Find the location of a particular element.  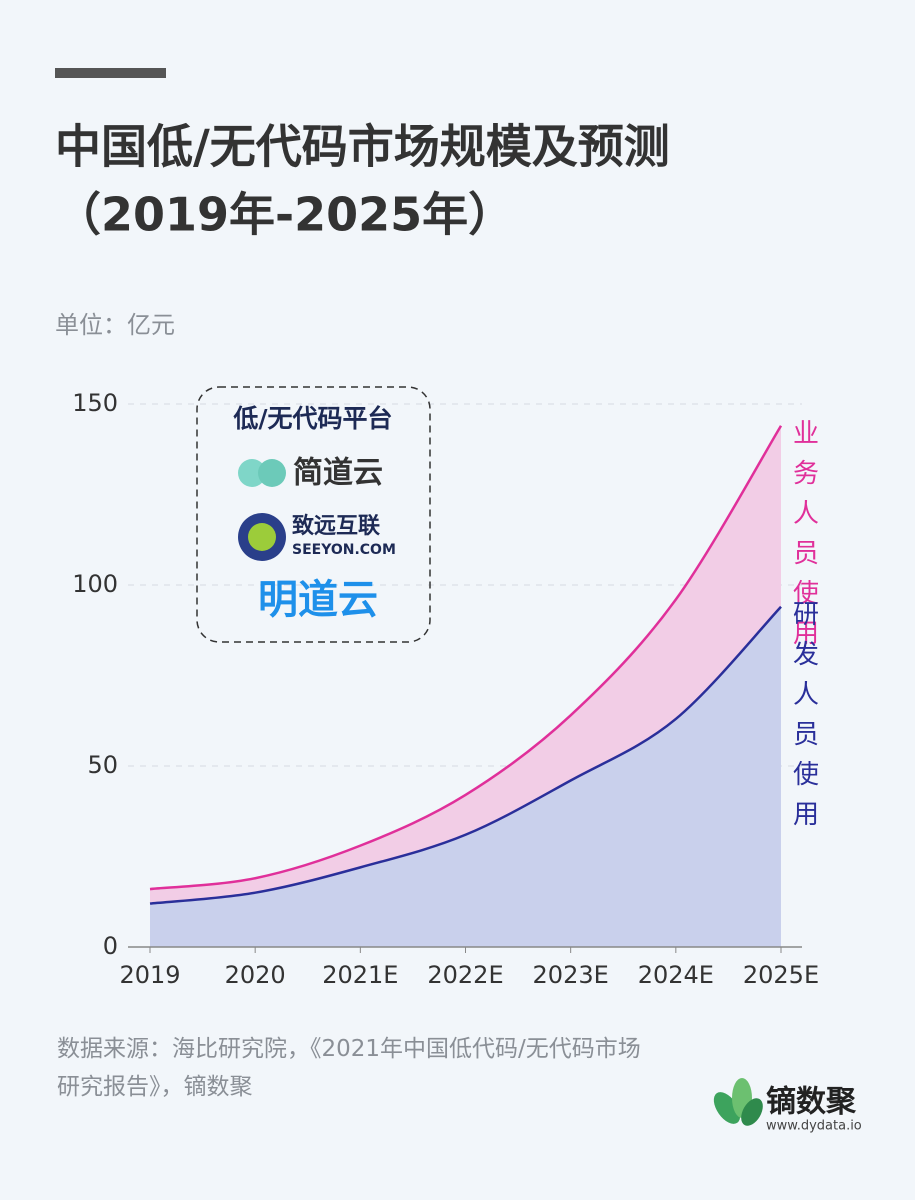

legend-box: 低/无代码平台 简道云 致远互联 SEEYON.COM 明道云 is located at coordinates (313, 514).